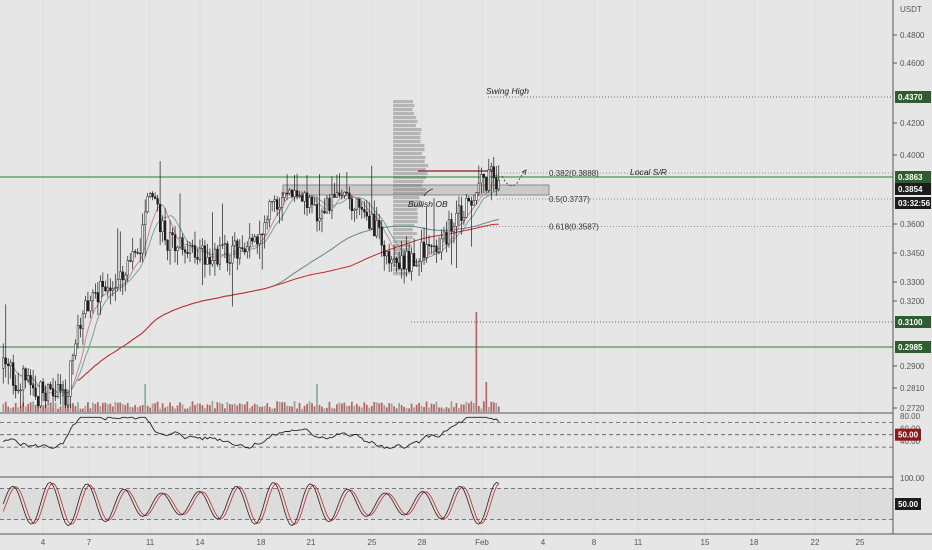  I want to click on price-tick-label: 0.2720, so click(912, 408).